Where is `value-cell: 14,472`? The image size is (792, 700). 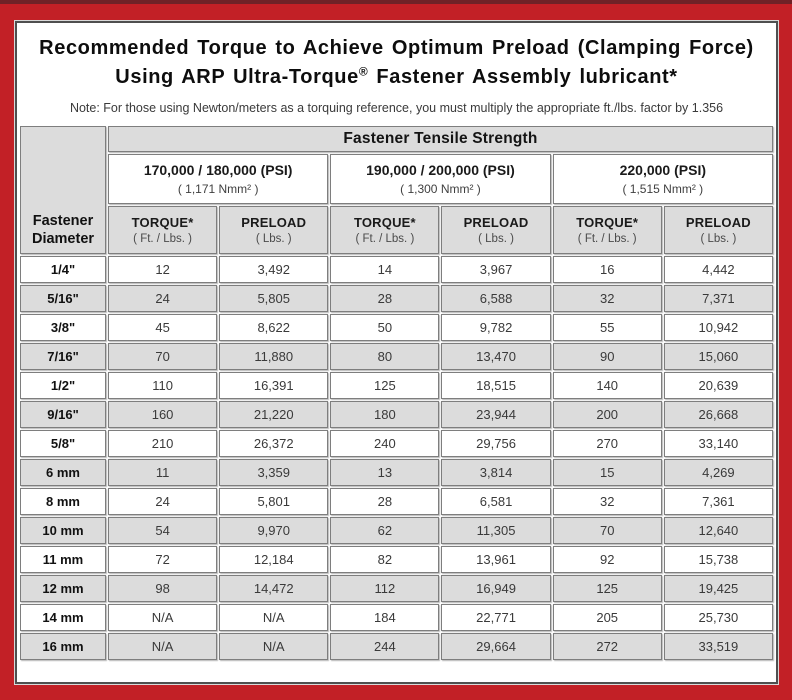 value-cell: 14,472 is located at coordinates (274, 588).